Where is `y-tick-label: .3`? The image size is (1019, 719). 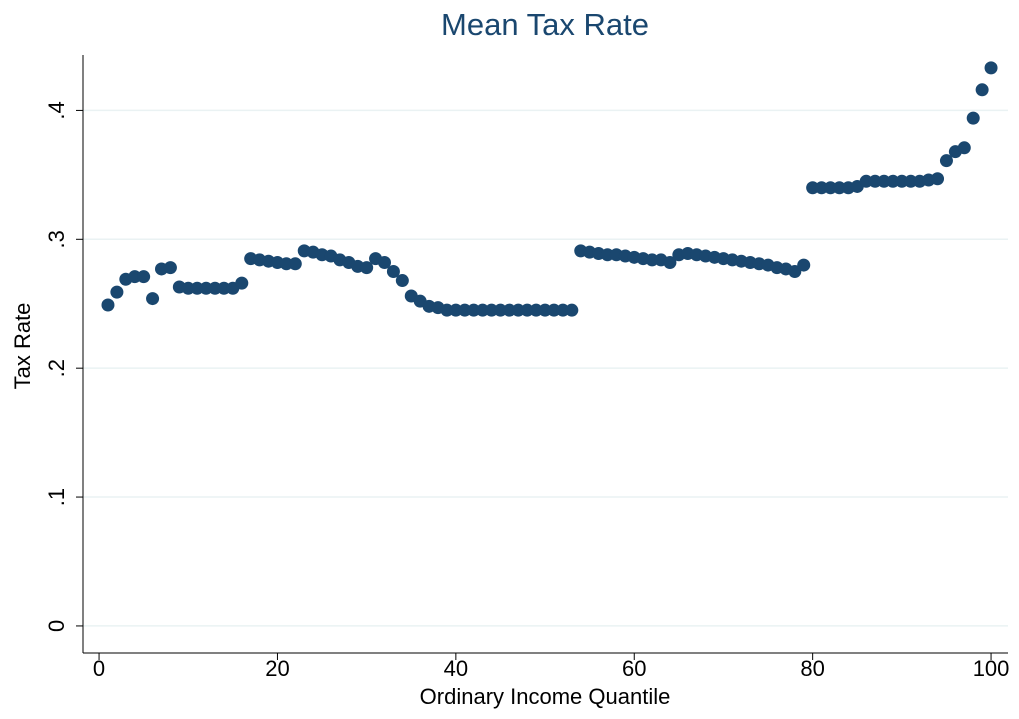 y-tick-label: .3 is located at coordinates (56, 239).